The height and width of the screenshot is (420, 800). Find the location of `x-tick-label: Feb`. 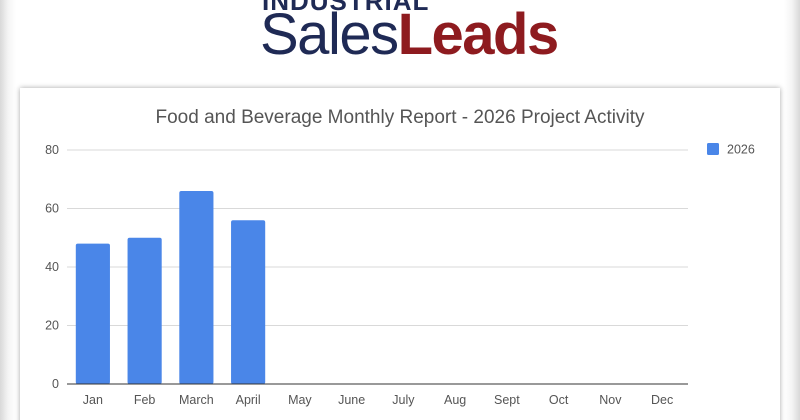

x-tick-label: Feb is located at coordinates (145, 400).